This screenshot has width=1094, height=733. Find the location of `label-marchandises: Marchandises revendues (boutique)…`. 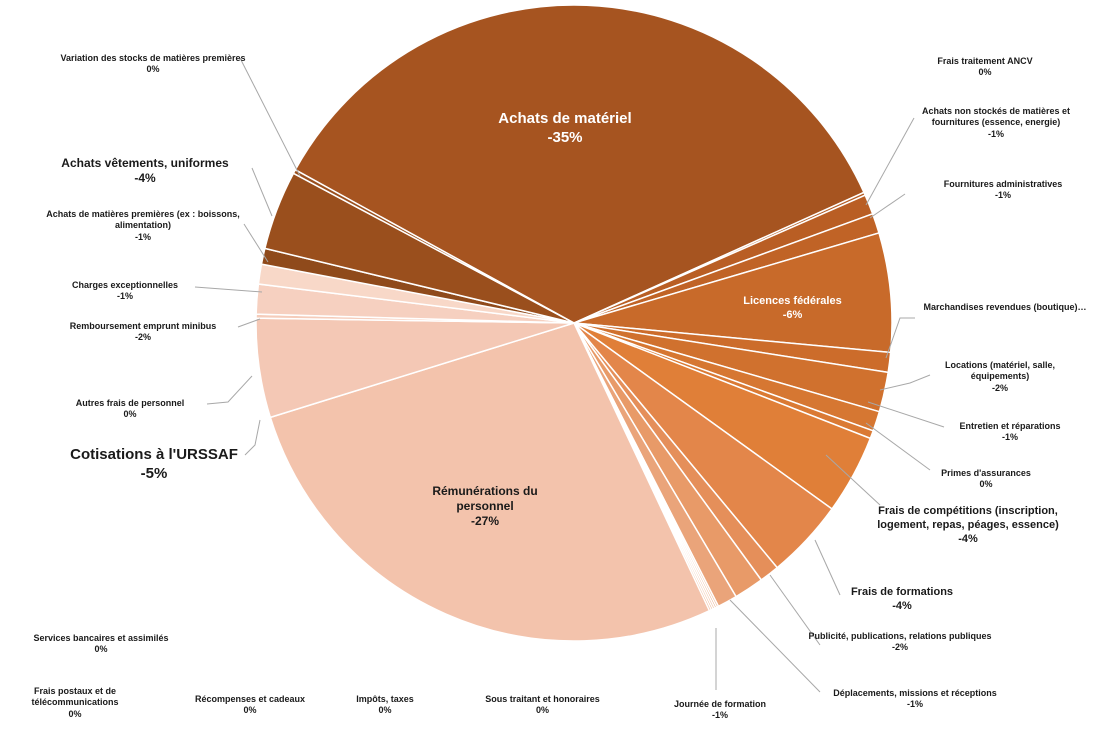

label-marchandises: Marchandises revendues (boutique)… is located at coordinates (1005, 307).